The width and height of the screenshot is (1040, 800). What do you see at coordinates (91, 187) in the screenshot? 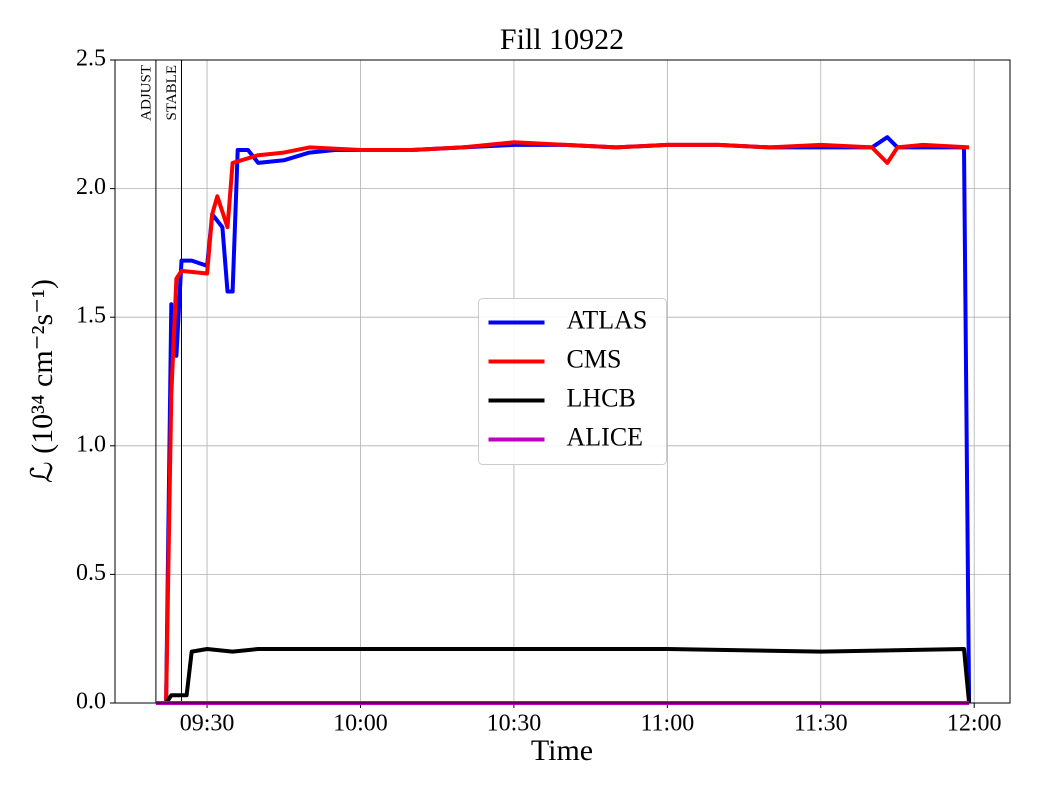
I see `y-tick-label: 2.0` at bounding box center [91, 187].